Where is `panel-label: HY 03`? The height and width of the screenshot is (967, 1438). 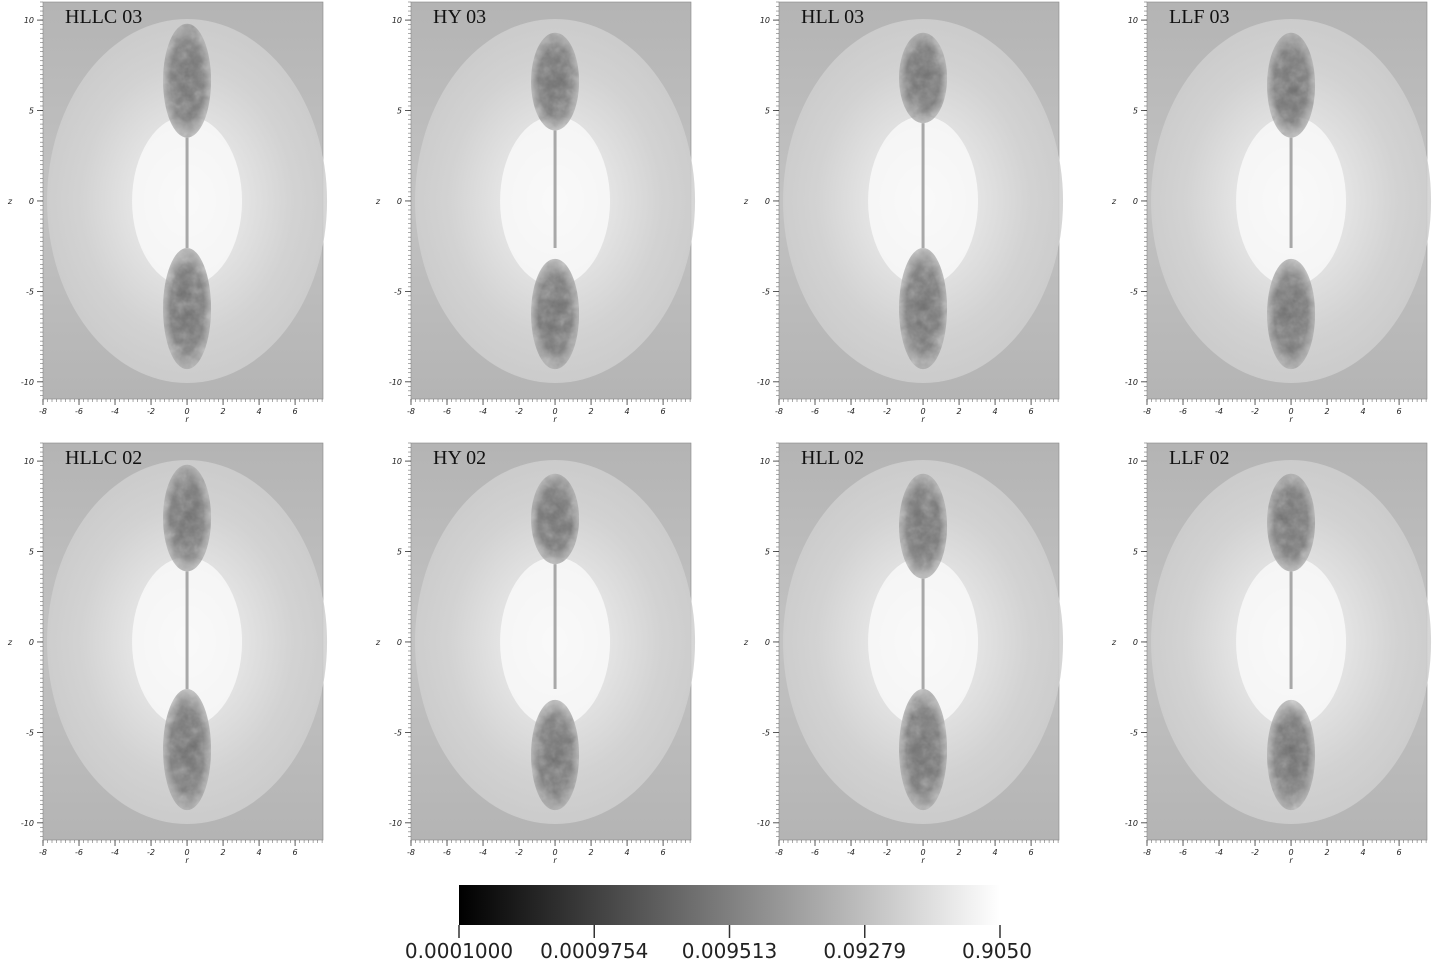
panel-label: HY 03 is located at coordinates (459, 17).